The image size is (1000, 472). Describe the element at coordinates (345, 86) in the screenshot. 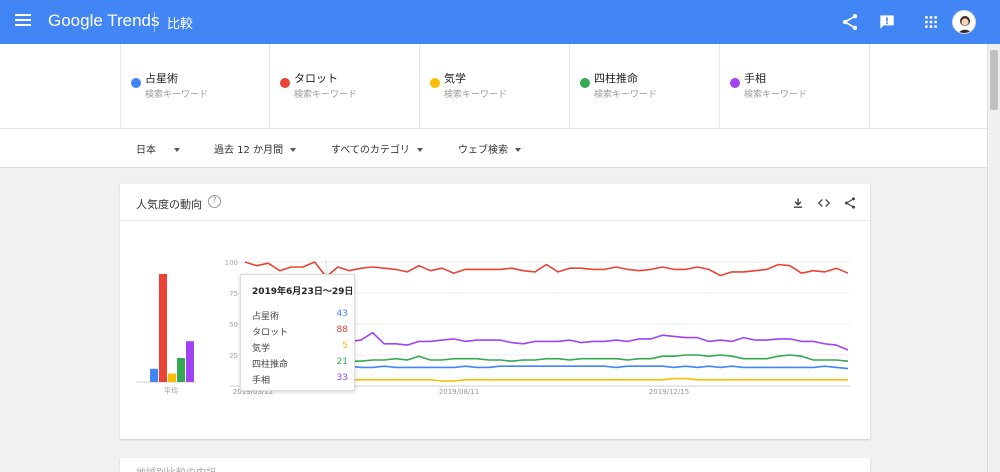

I see `term-card: タロット 検索キーワード` at that location.